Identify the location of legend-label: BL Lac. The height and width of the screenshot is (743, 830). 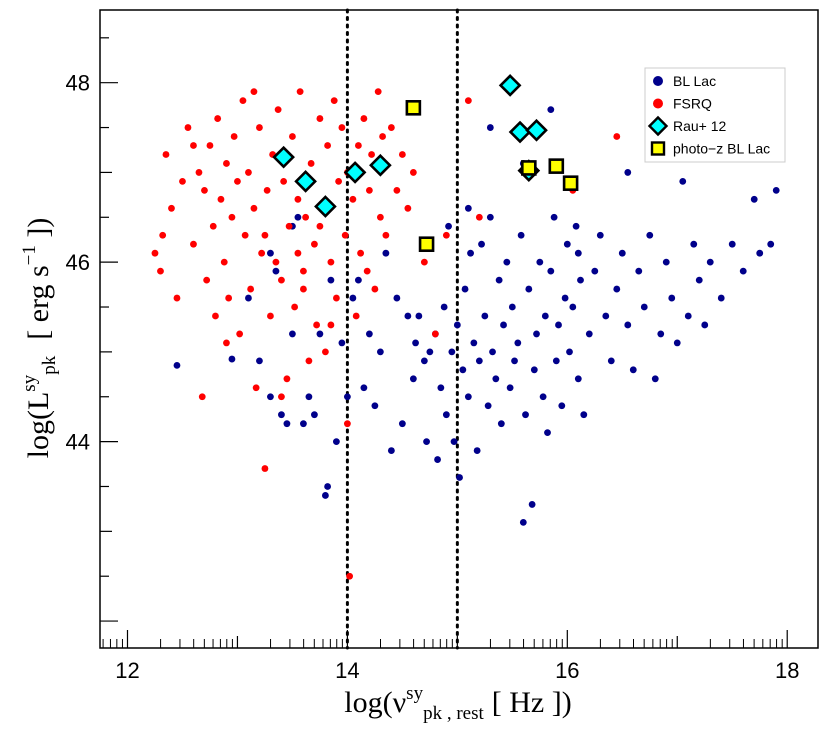
(694, 81).